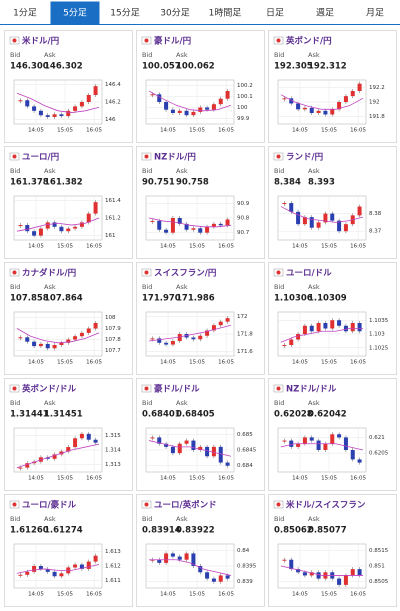  What do you see at coordinates (113, 201) in the screenshot?
I see `y-tick-label: 161.4` at bounding box center [113, 201].